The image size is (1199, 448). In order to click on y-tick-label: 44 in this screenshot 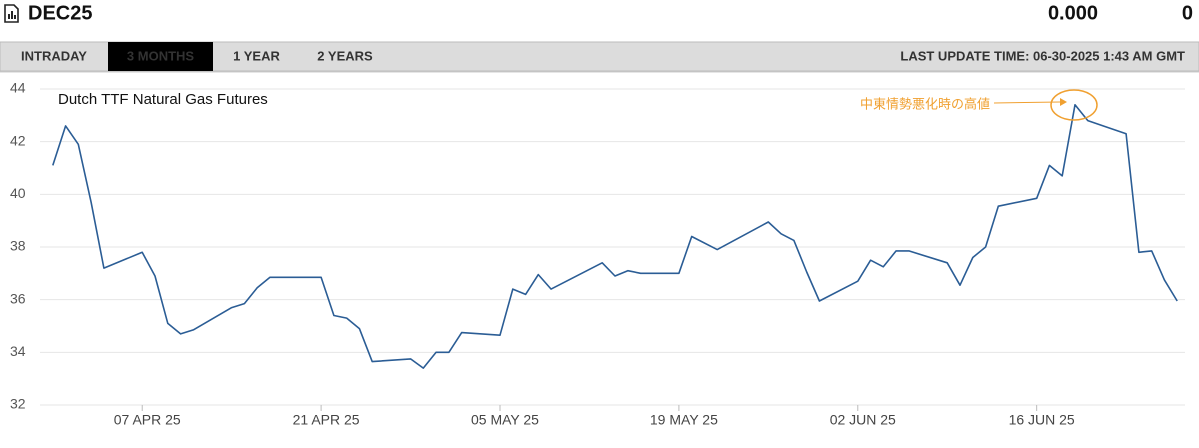, I will do `click(18, 88)`.